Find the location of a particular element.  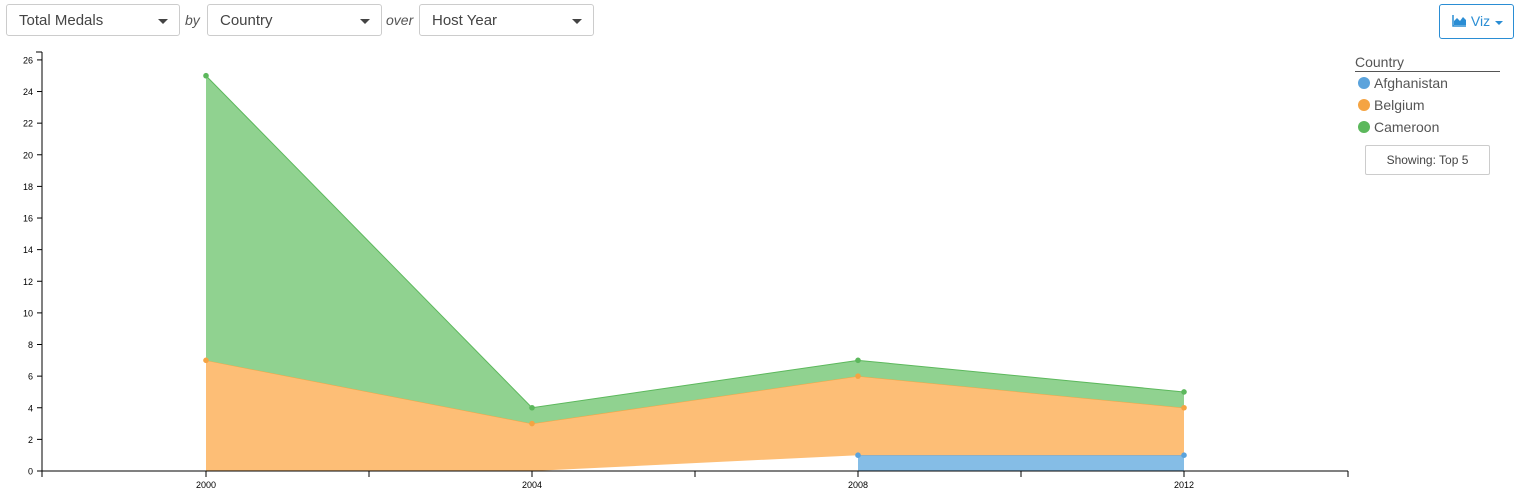

point-belgium-2008 is located at coordinates (858, 376).